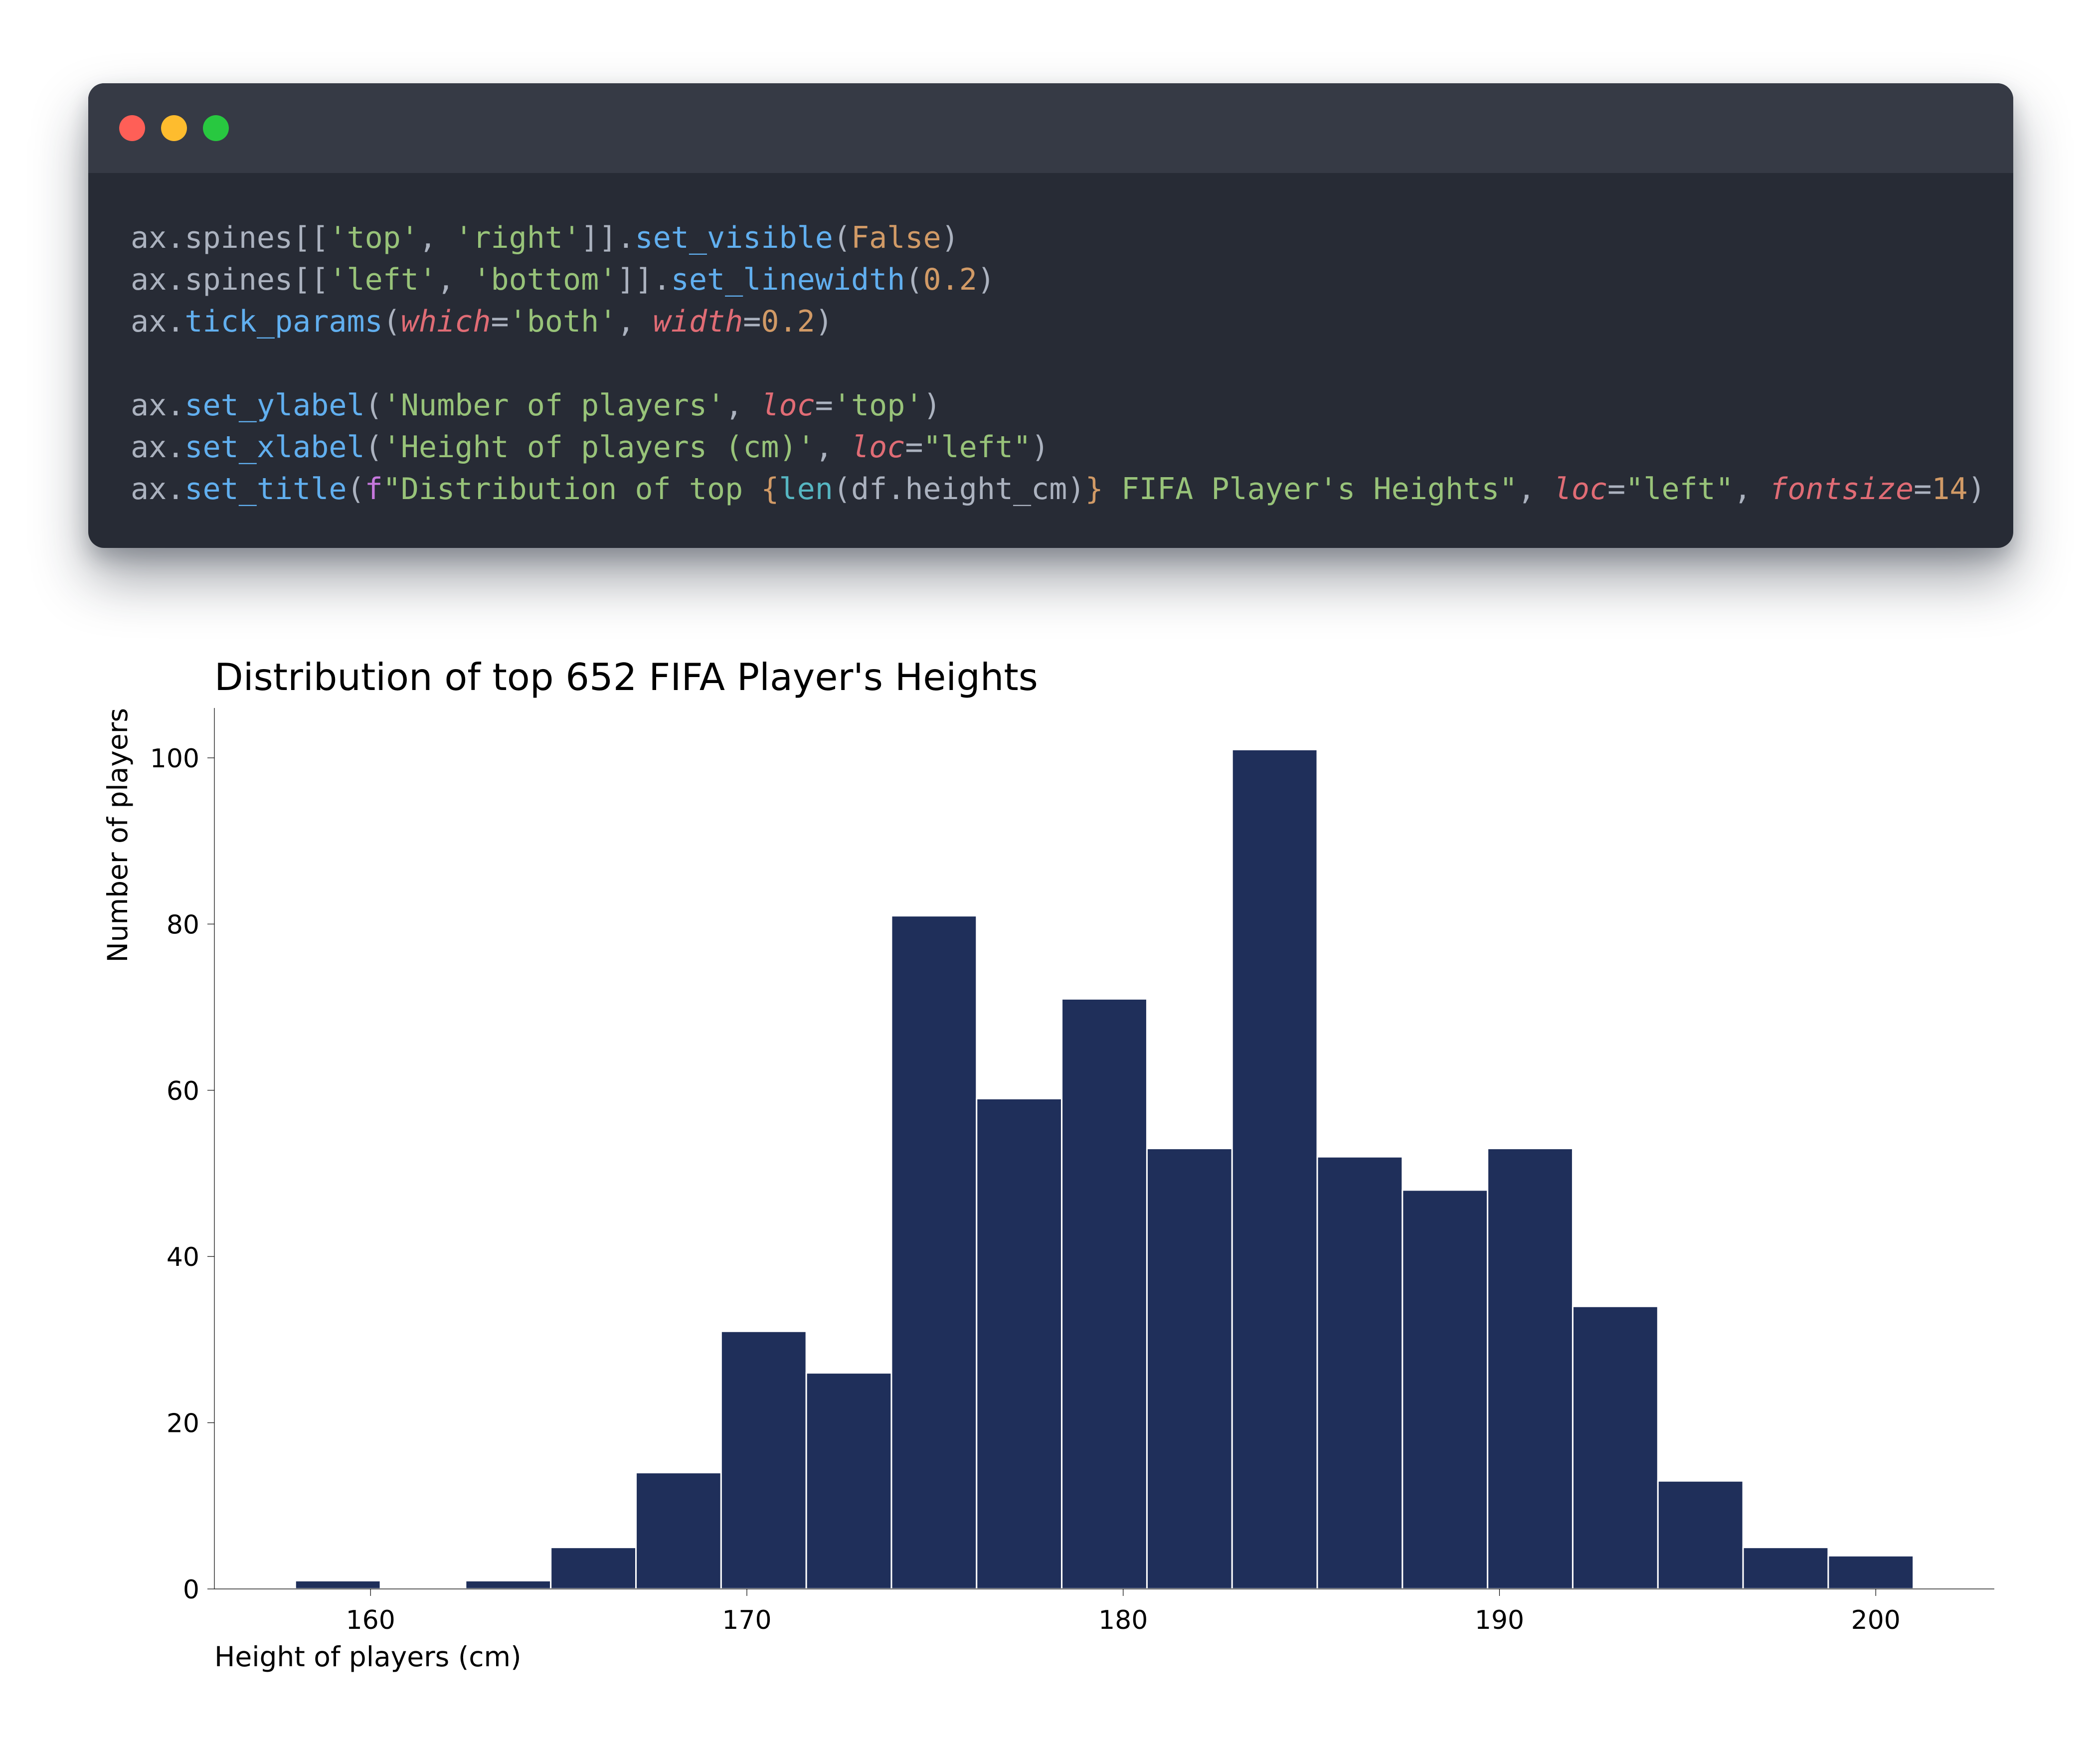 This screenshot has width=2100, height=1743. I want to click on code-token: set_linewidth, so click(788, 279).